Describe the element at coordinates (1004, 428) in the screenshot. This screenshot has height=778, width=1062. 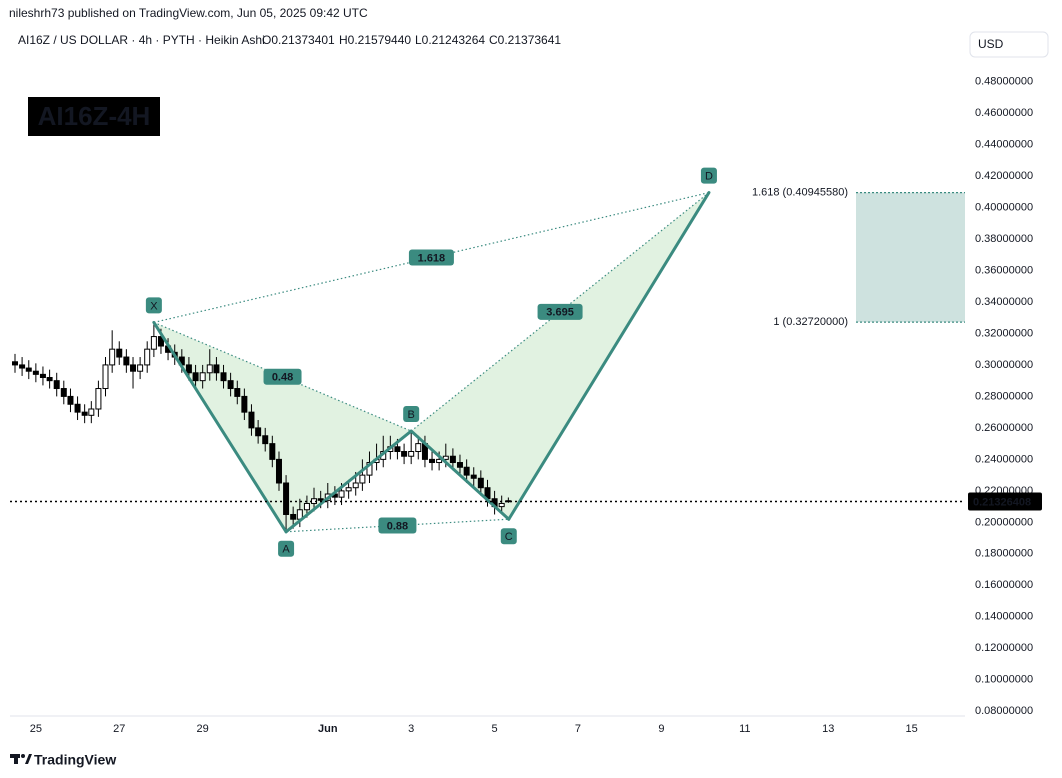
I see `y-tick-label: 0.26000000` at that location.